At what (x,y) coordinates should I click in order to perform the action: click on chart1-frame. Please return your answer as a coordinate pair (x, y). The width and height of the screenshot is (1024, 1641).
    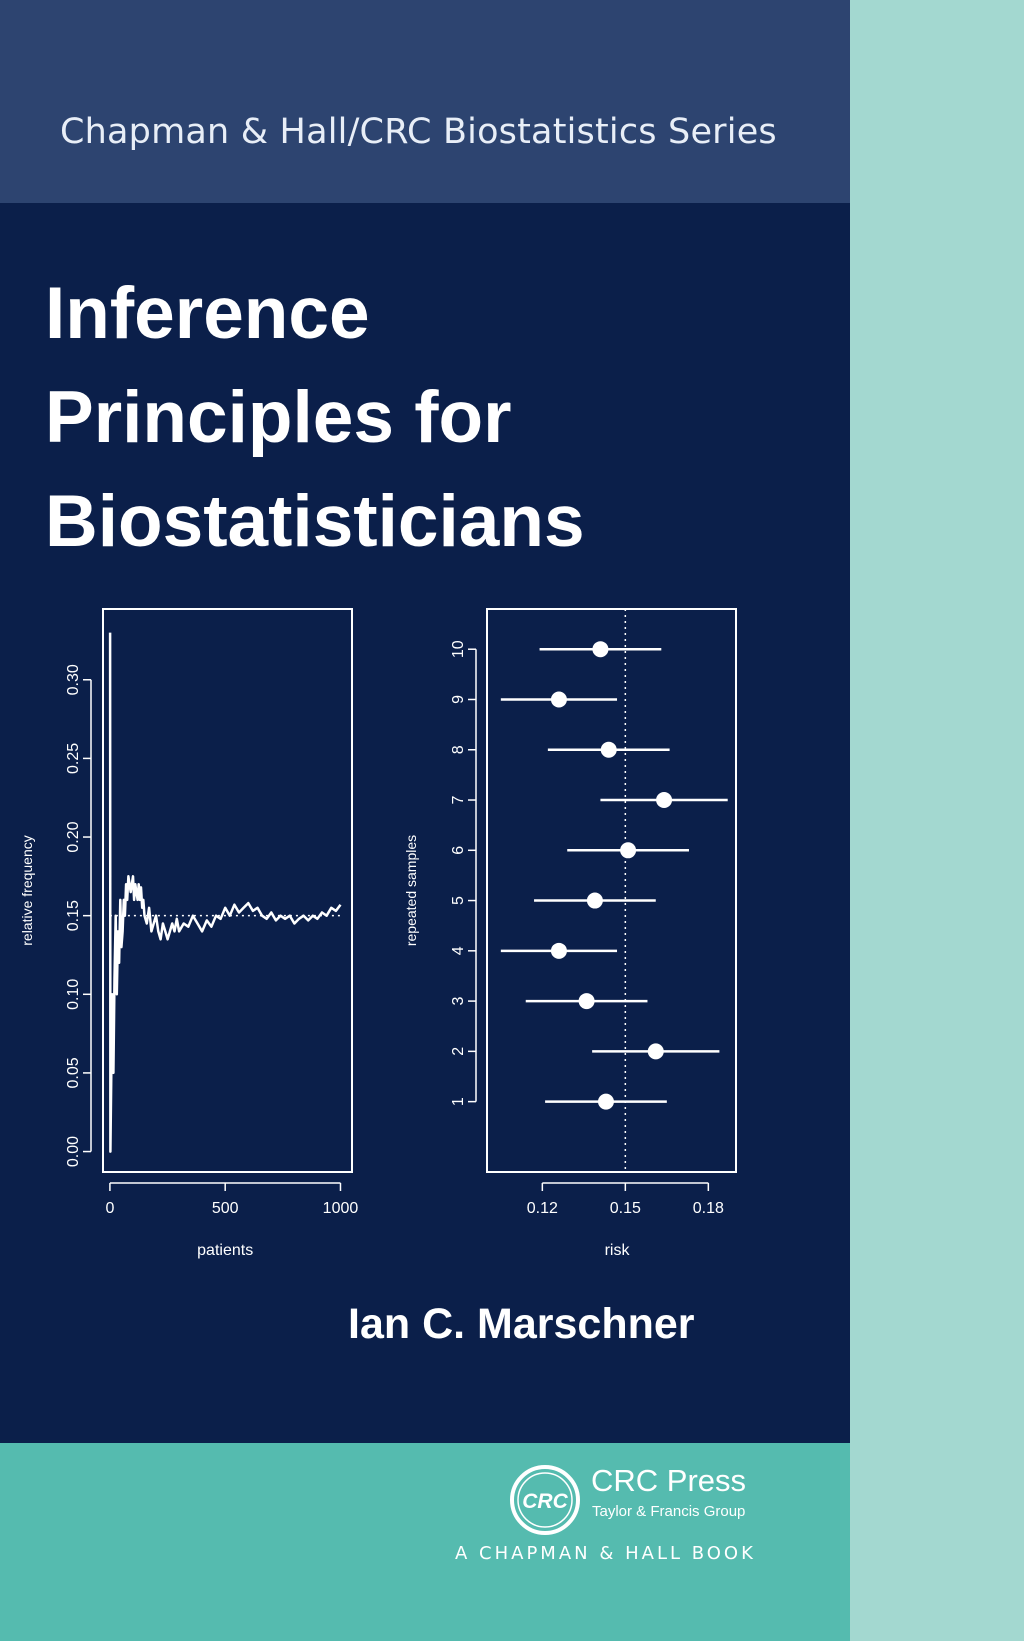
    Looking at the image, I should click on (227, 890).